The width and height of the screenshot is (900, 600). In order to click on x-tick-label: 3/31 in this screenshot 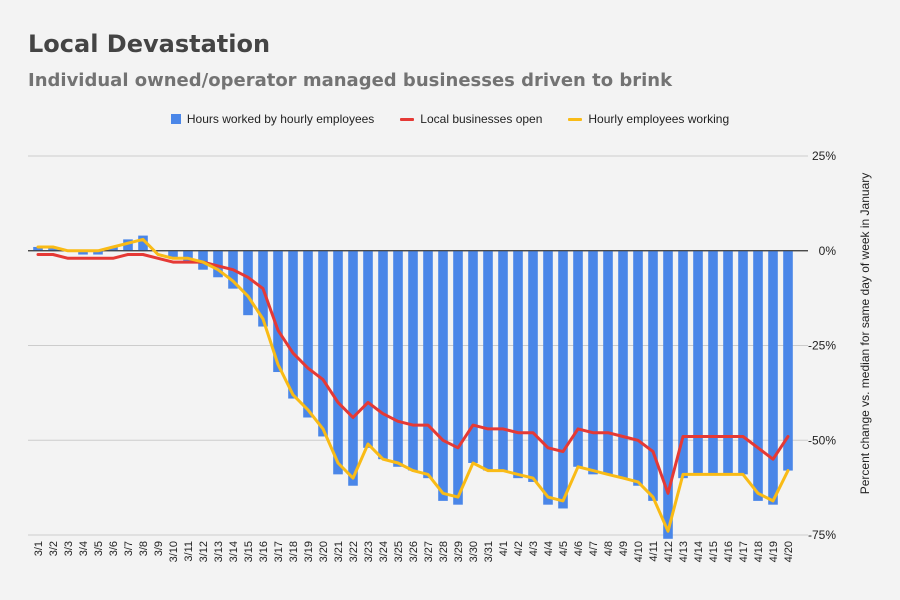, I will do `click(489, 551)`.